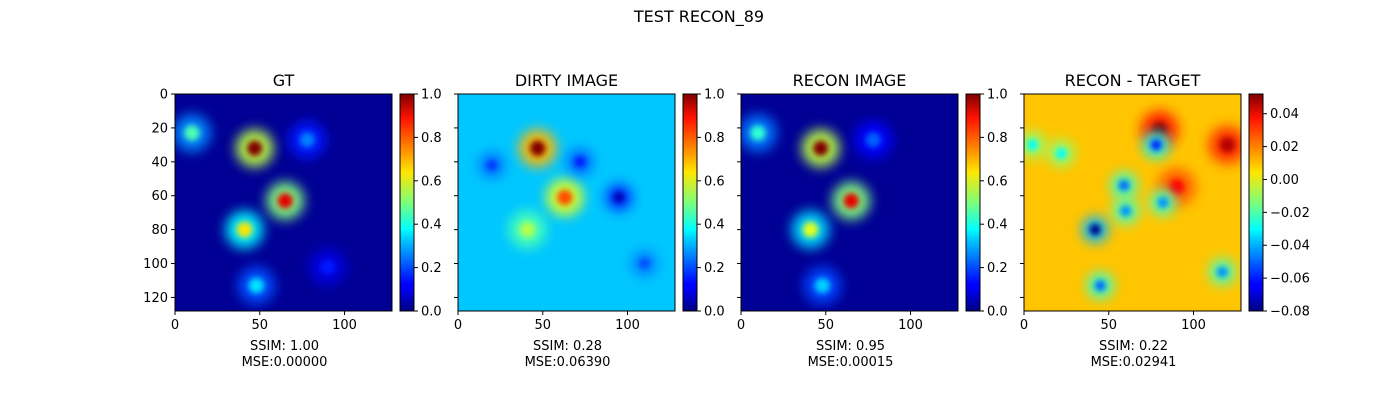 This screenshot has width=1400, height=400. What do you see at coordinates (1290, 312) in the screenshot?
I see `colorbar-tick-label: −0.08` at bounding box center [1290, 312].